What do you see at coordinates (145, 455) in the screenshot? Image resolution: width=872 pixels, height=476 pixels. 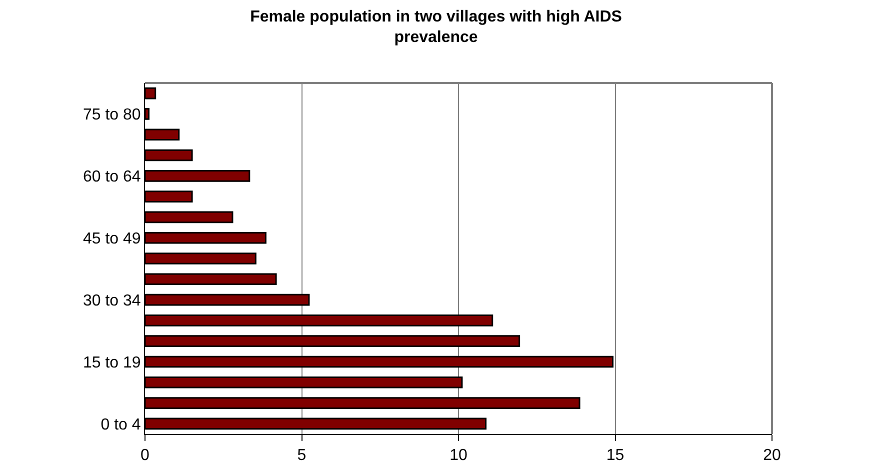 I see `x-tick-label: 0` at bounding box center [145, 455].